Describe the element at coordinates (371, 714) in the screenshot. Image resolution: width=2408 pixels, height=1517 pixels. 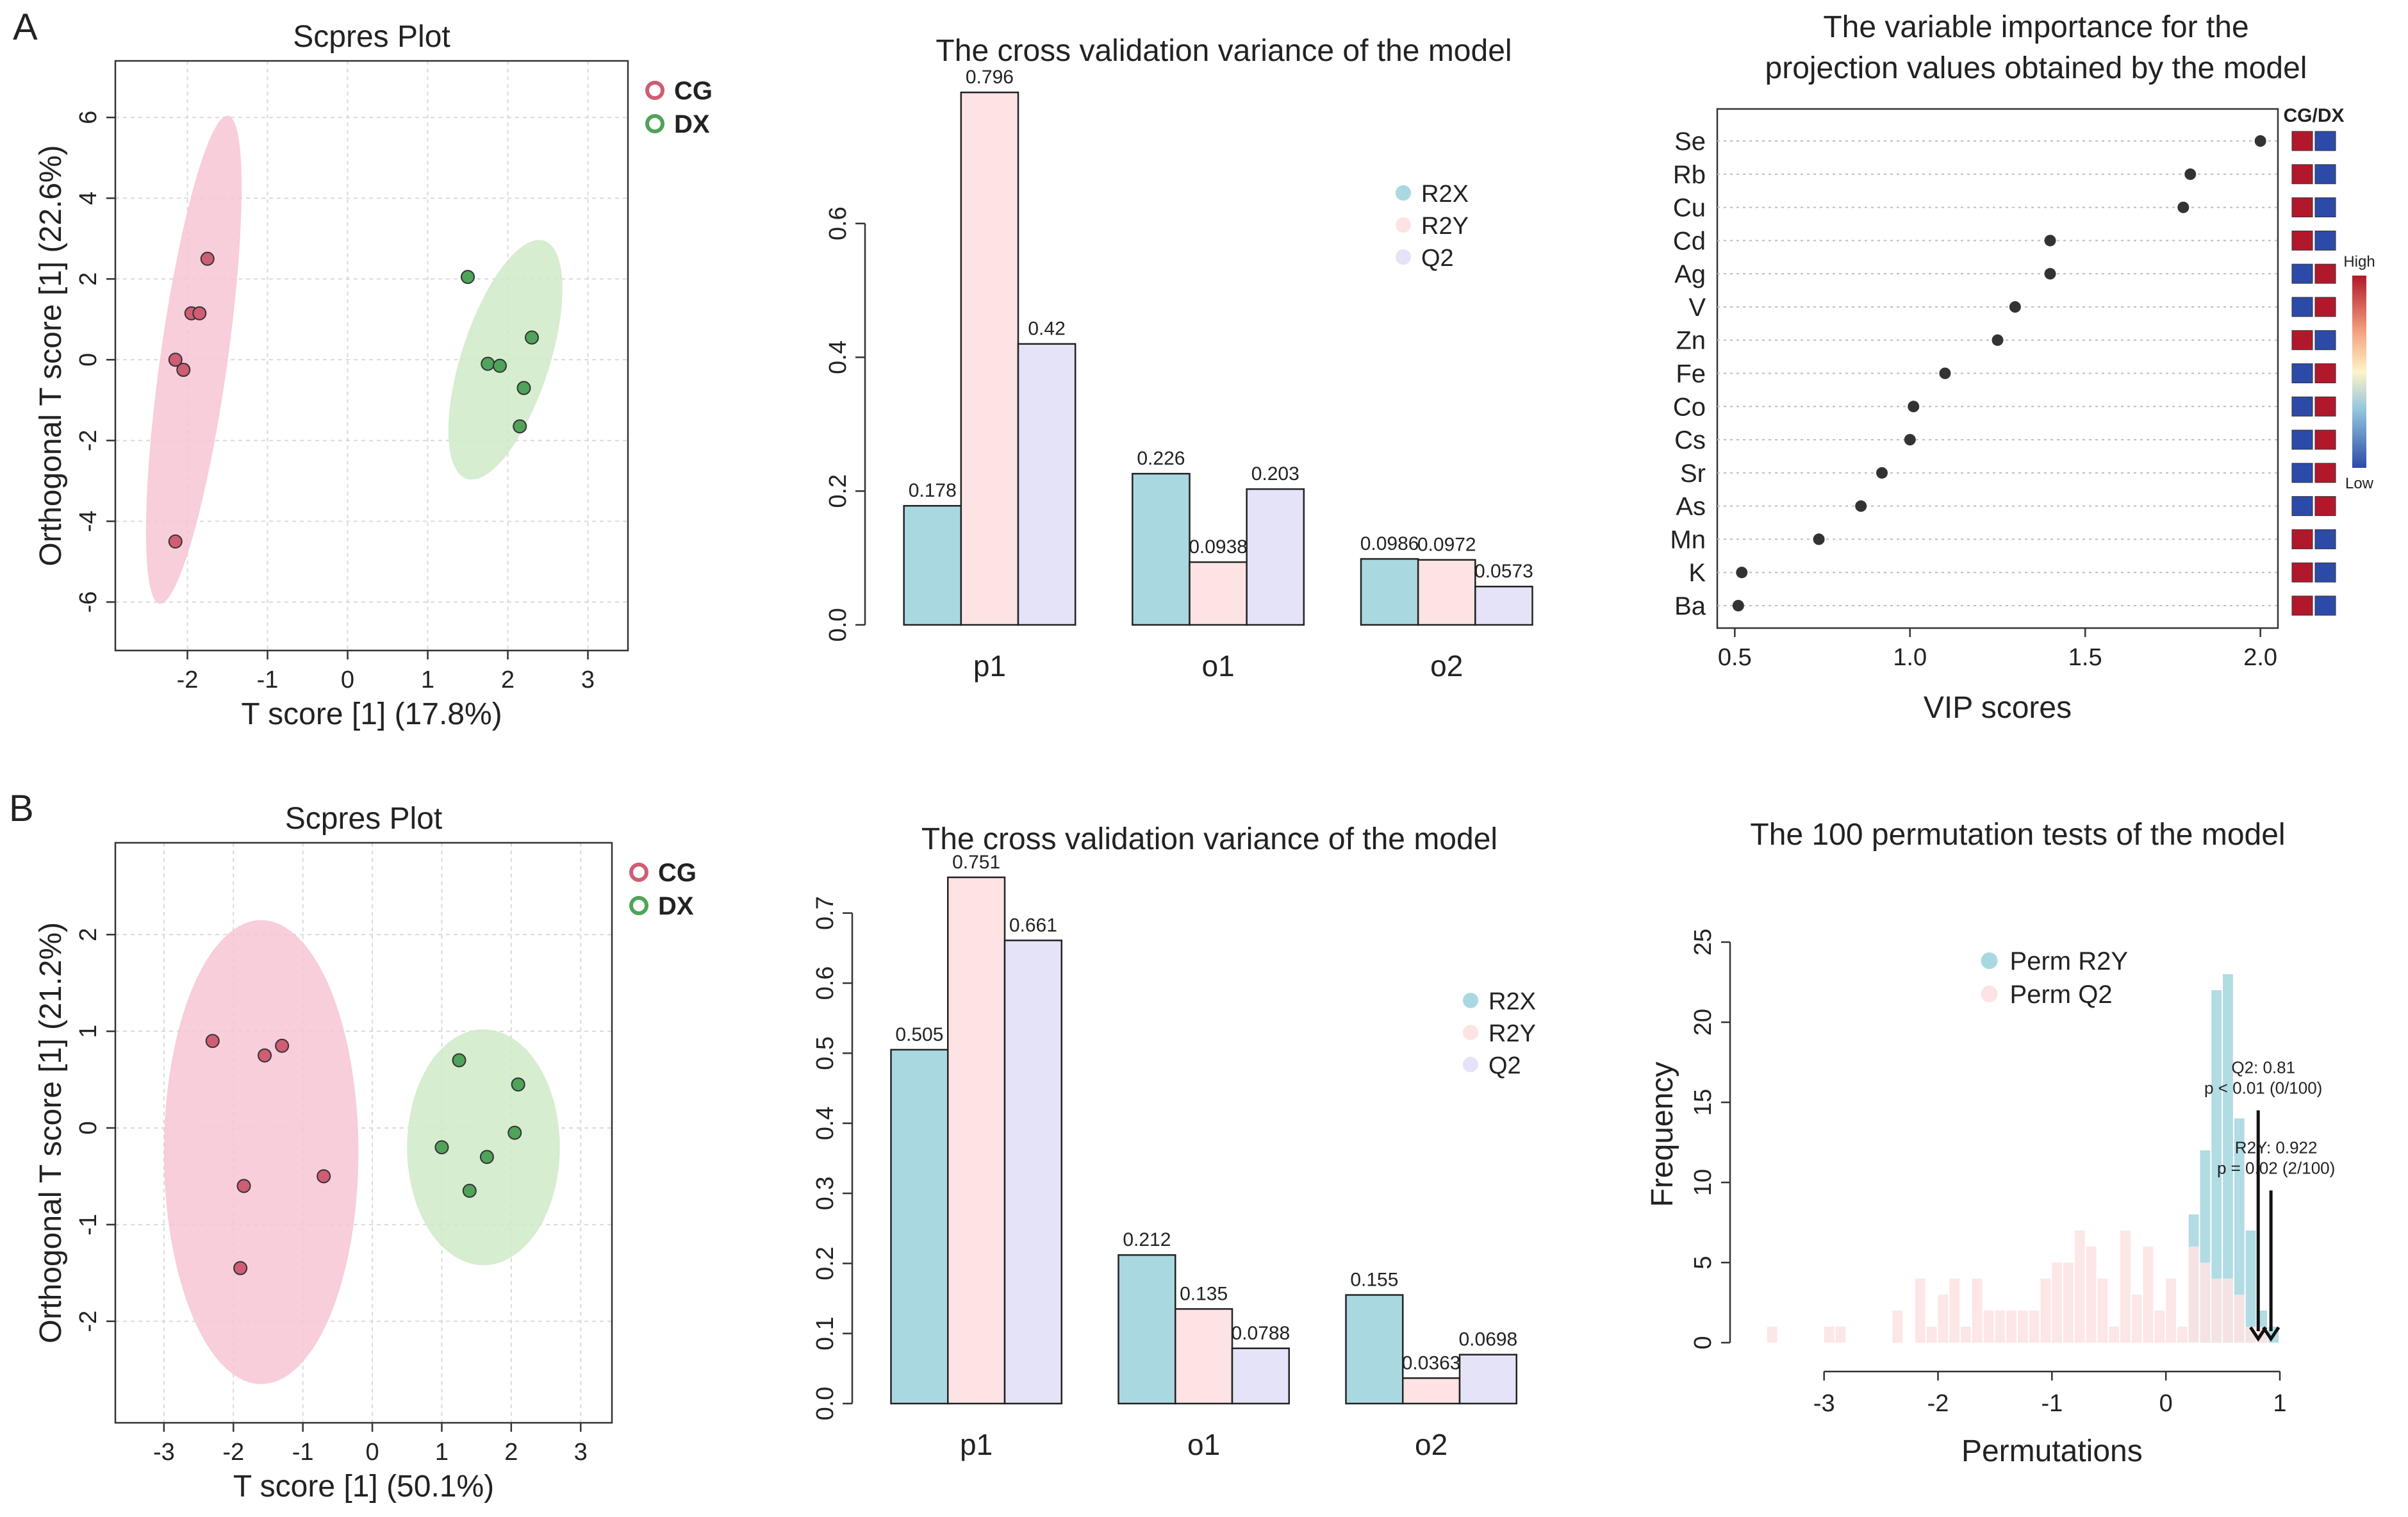
I see `x-axis-label: T score [1] (17.8%)` at that location.